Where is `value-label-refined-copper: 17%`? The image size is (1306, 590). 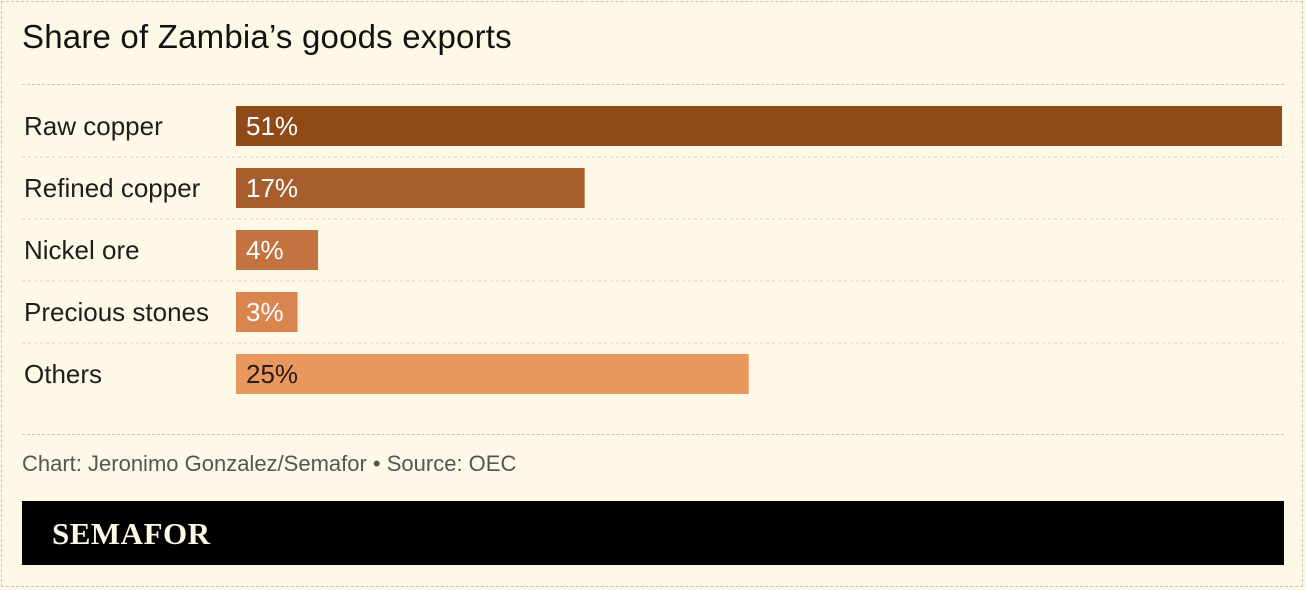
value-label-refined-copper: 17% is located at coordinates (272, 188).